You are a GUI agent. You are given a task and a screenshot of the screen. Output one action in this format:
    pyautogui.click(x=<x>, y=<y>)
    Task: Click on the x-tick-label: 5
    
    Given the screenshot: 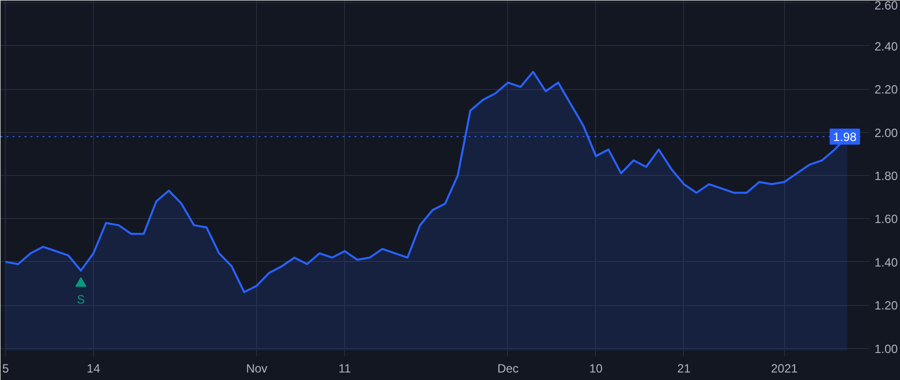 What is the action you would take?
    pyautogui.click(x=6, y=369)
    